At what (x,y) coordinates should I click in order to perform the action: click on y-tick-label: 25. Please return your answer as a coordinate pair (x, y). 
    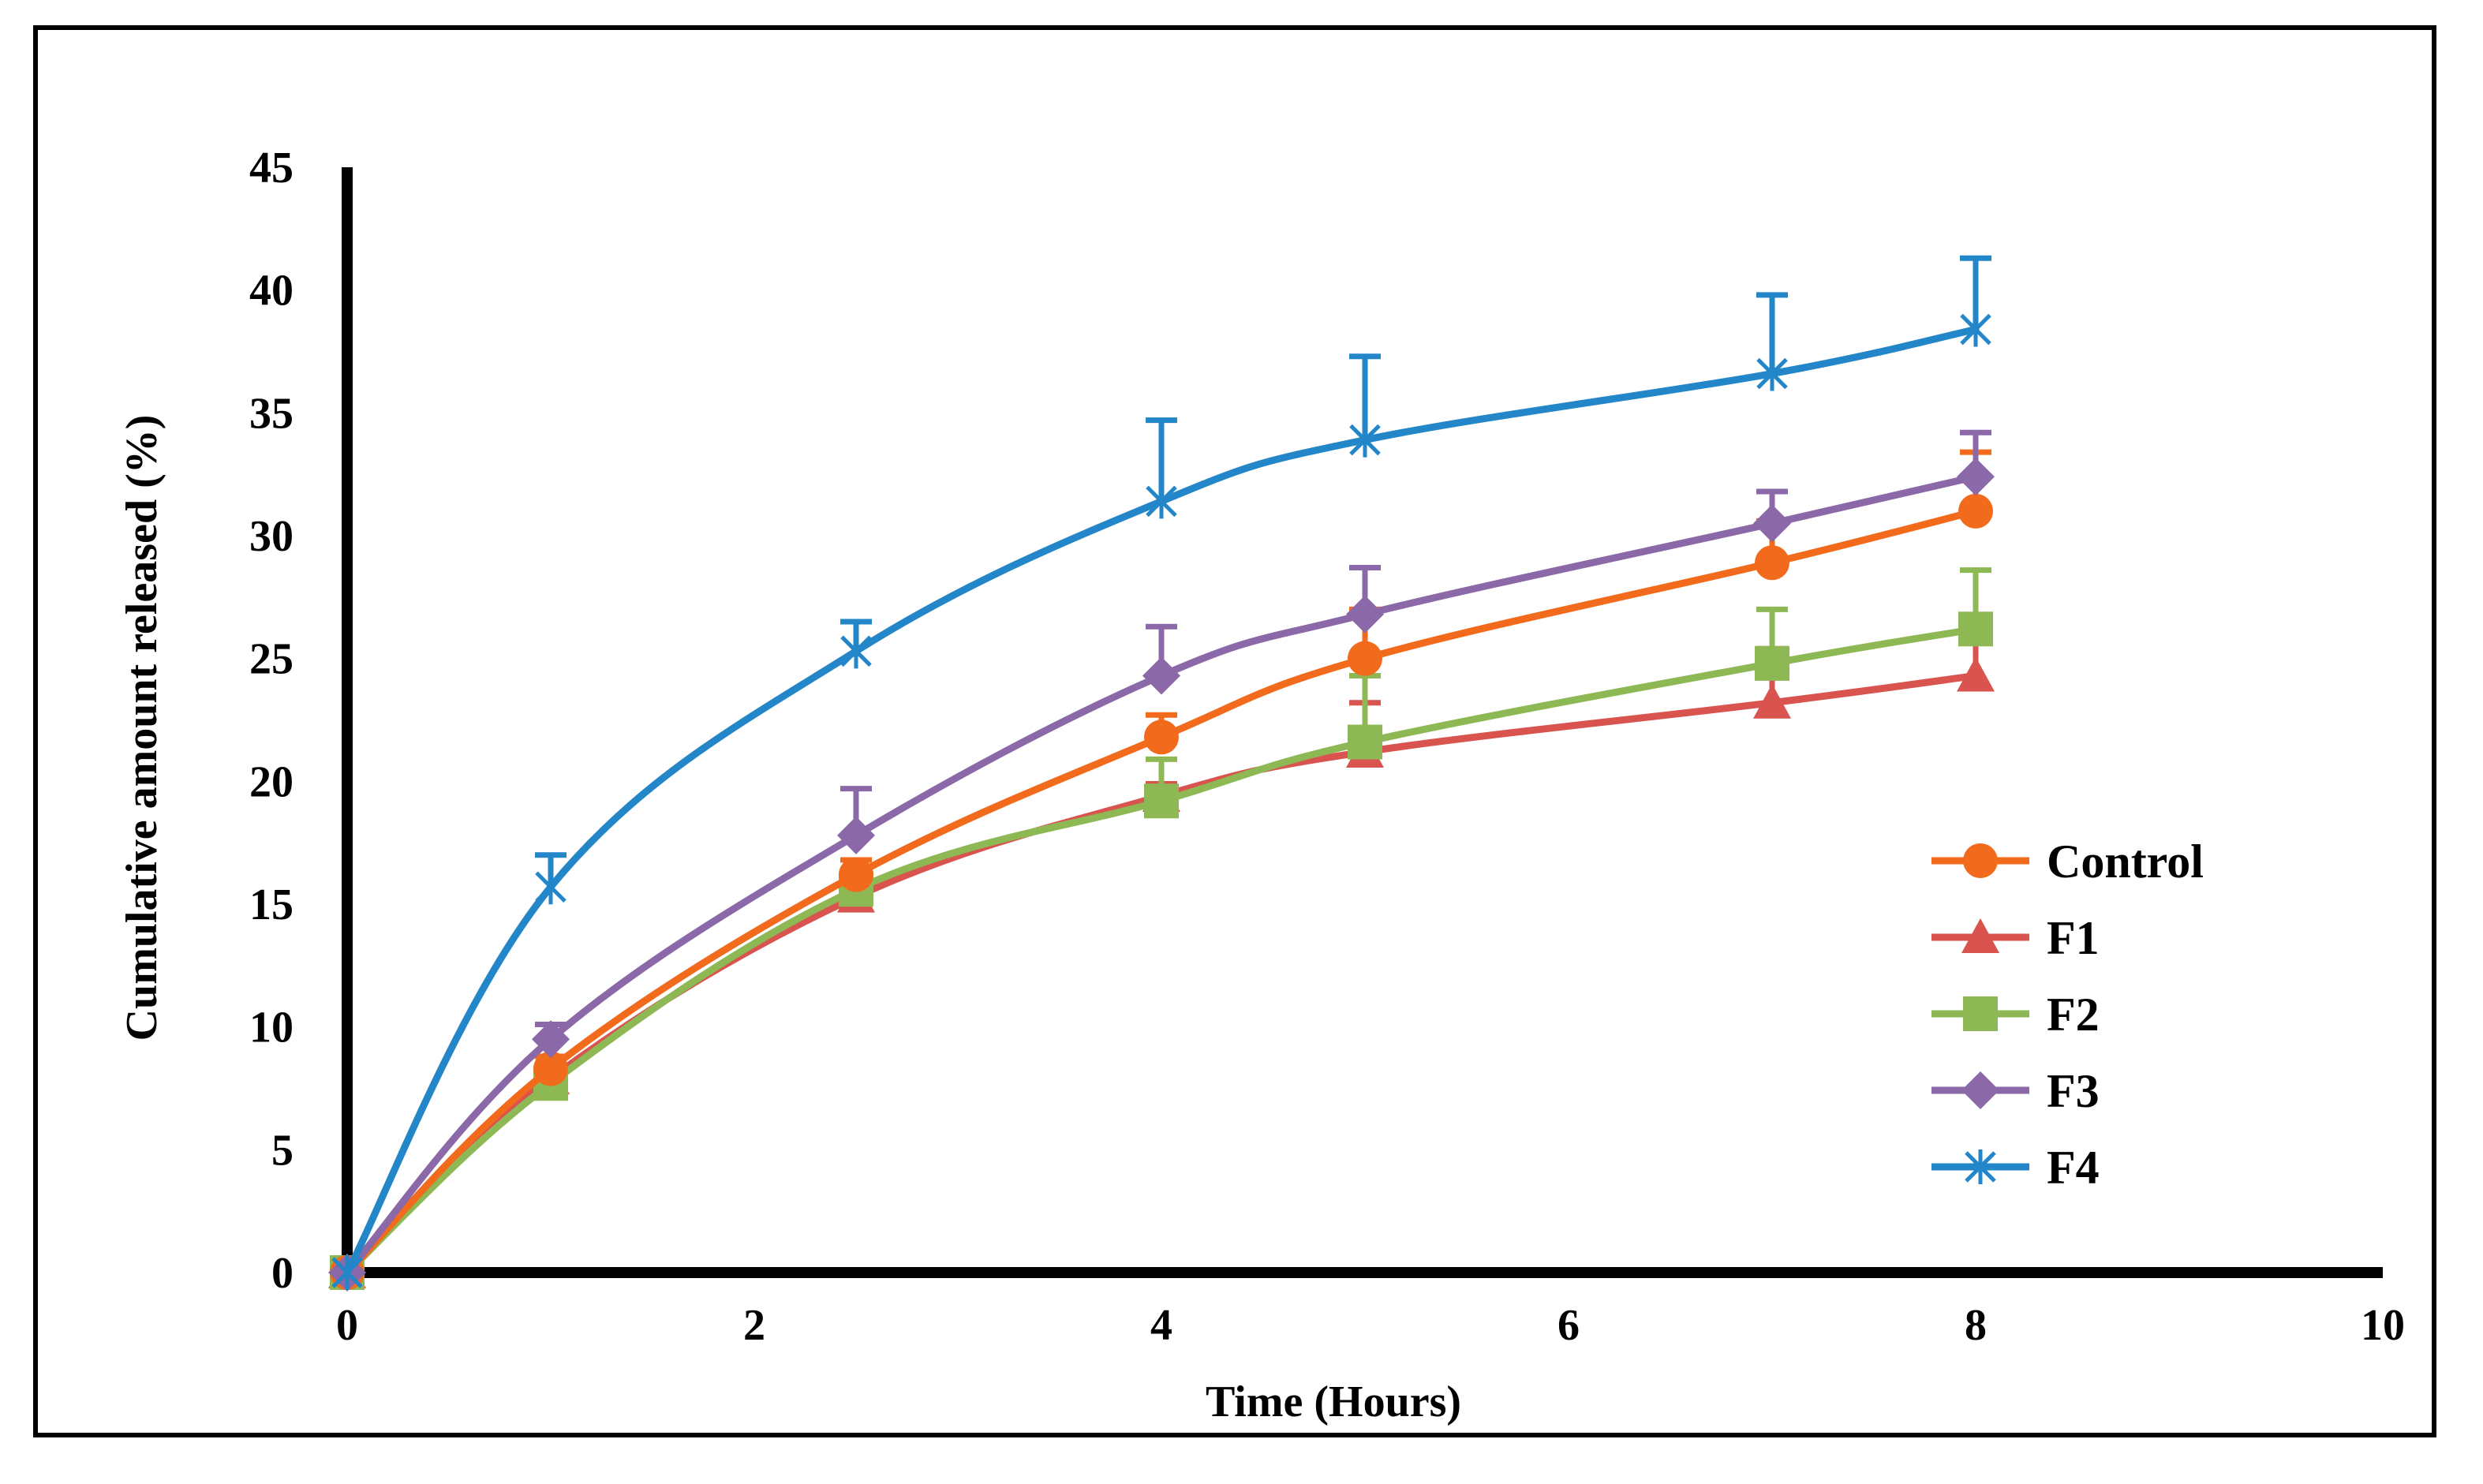
    Looking at the image, I should click on (271, 659).